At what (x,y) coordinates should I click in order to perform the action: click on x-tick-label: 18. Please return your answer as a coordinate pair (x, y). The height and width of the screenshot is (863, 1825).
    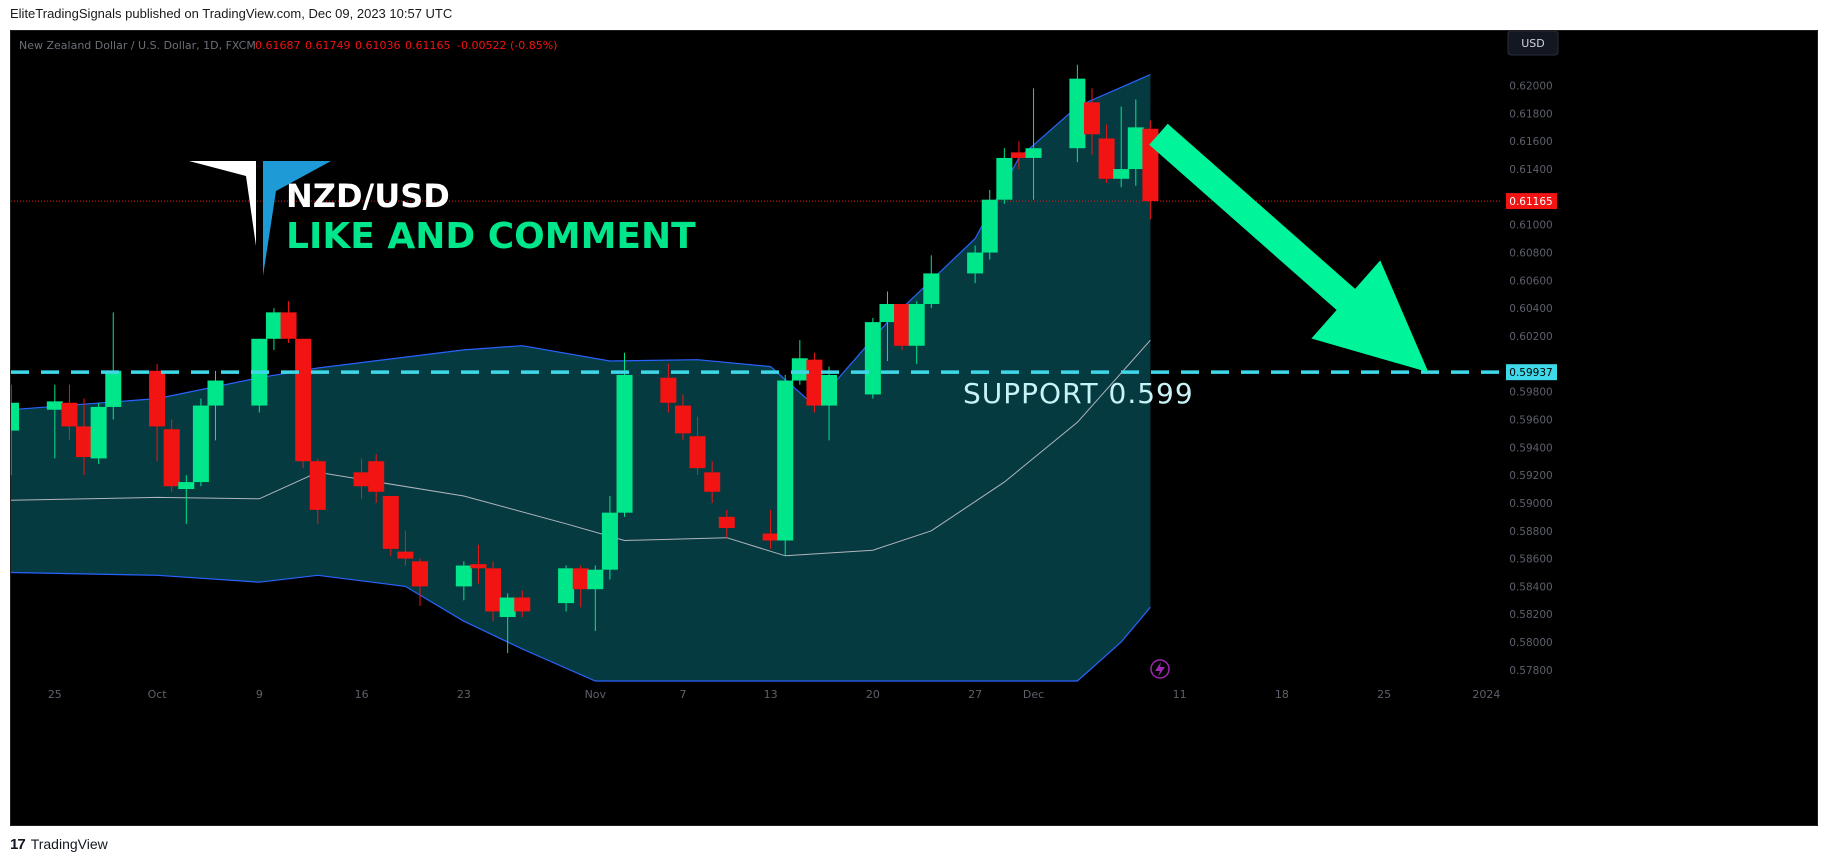
    Looking at the image, I should click on (1282, 694).